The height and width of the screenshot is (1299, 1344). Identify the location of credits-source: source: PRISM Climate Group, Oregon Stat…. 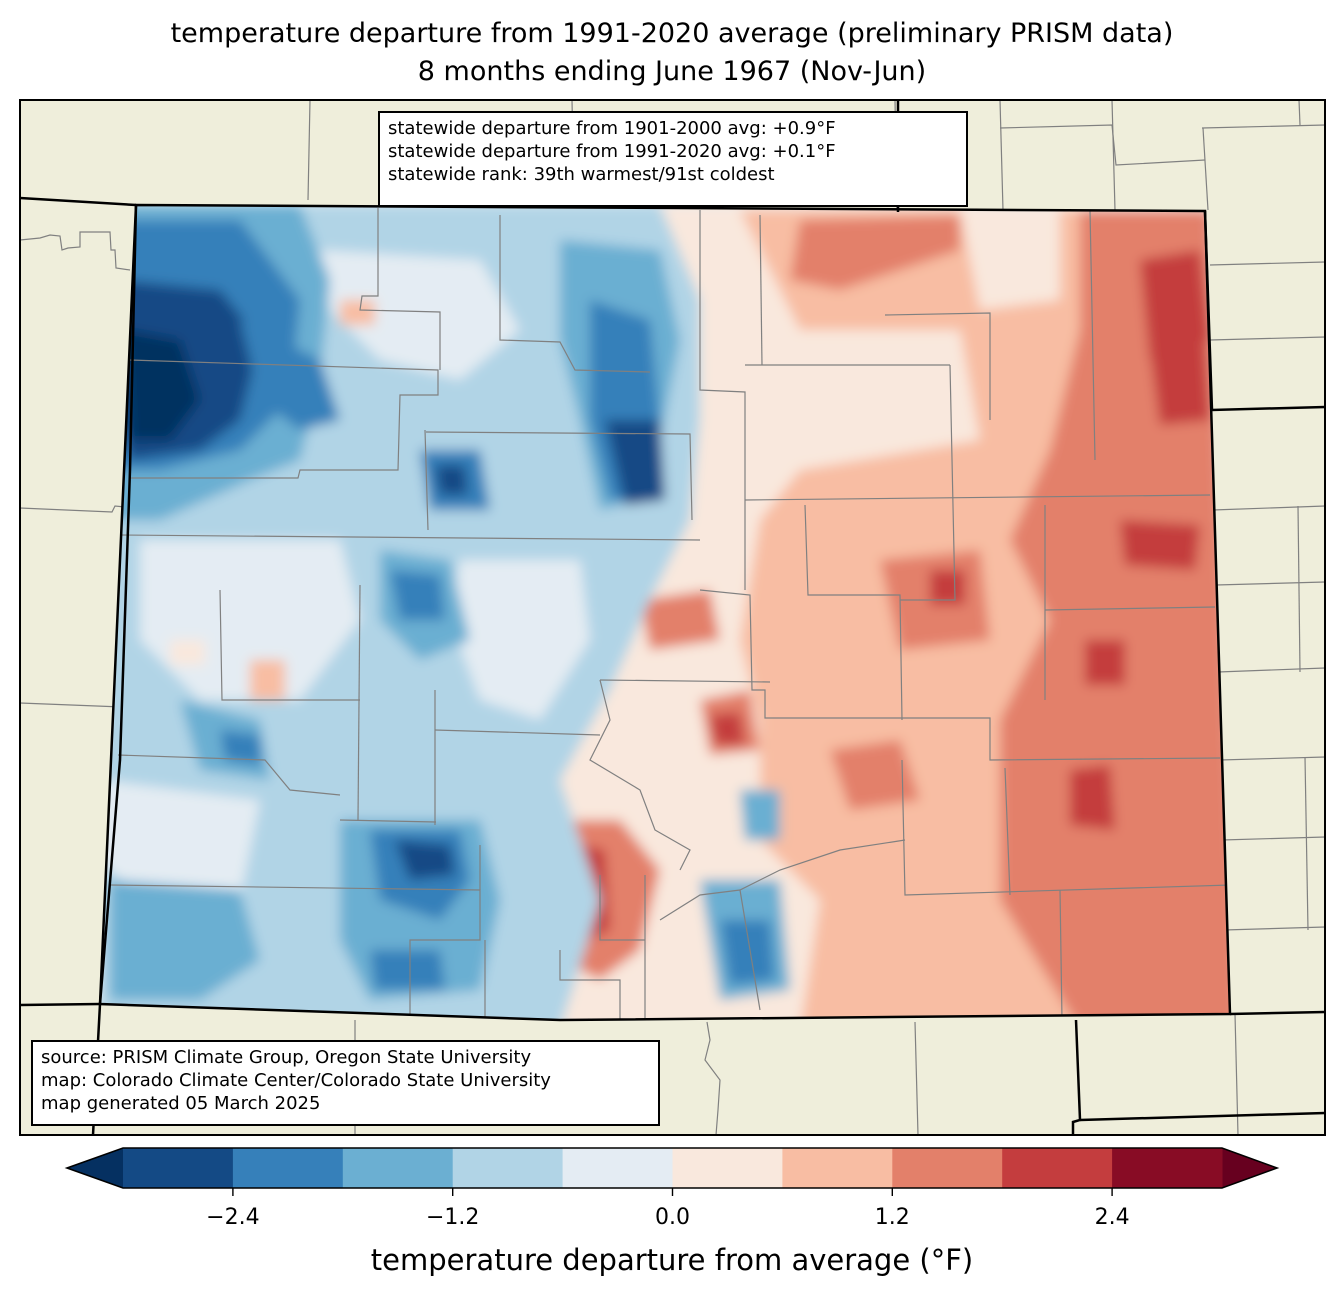
(286, 1057).